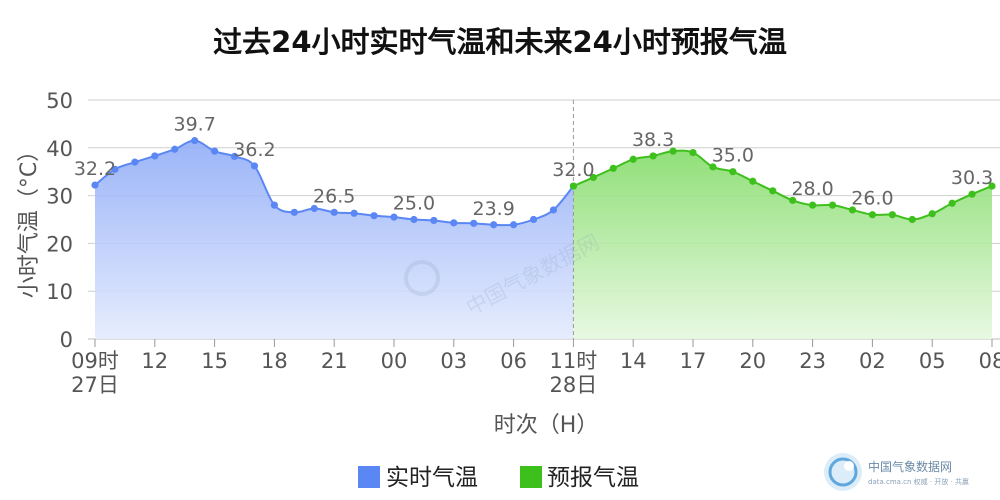  What do you see at coordinates (59, 244) in the screenshot?
I see `y-tick-label: 20` at bounding box center [59, 244].